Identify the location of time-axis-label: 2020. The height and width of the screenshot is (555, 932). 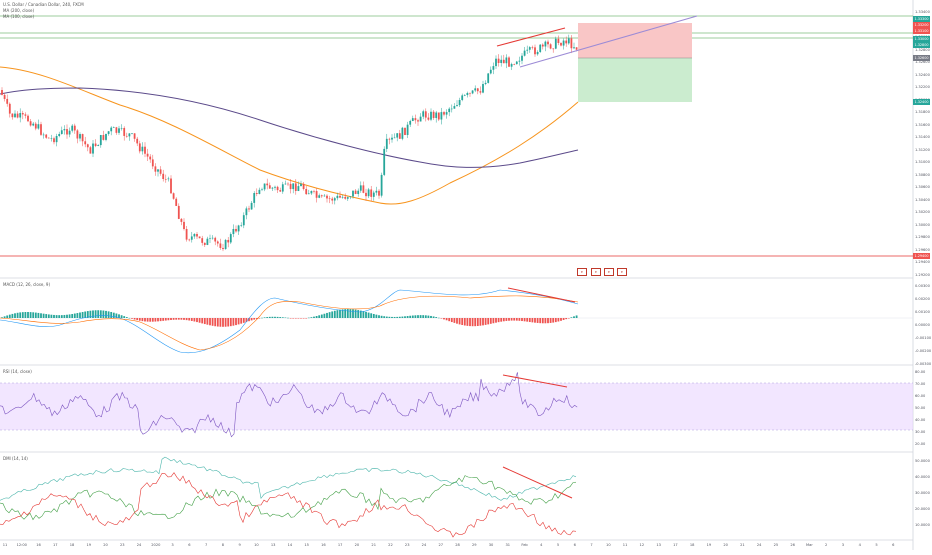
(156, 545).